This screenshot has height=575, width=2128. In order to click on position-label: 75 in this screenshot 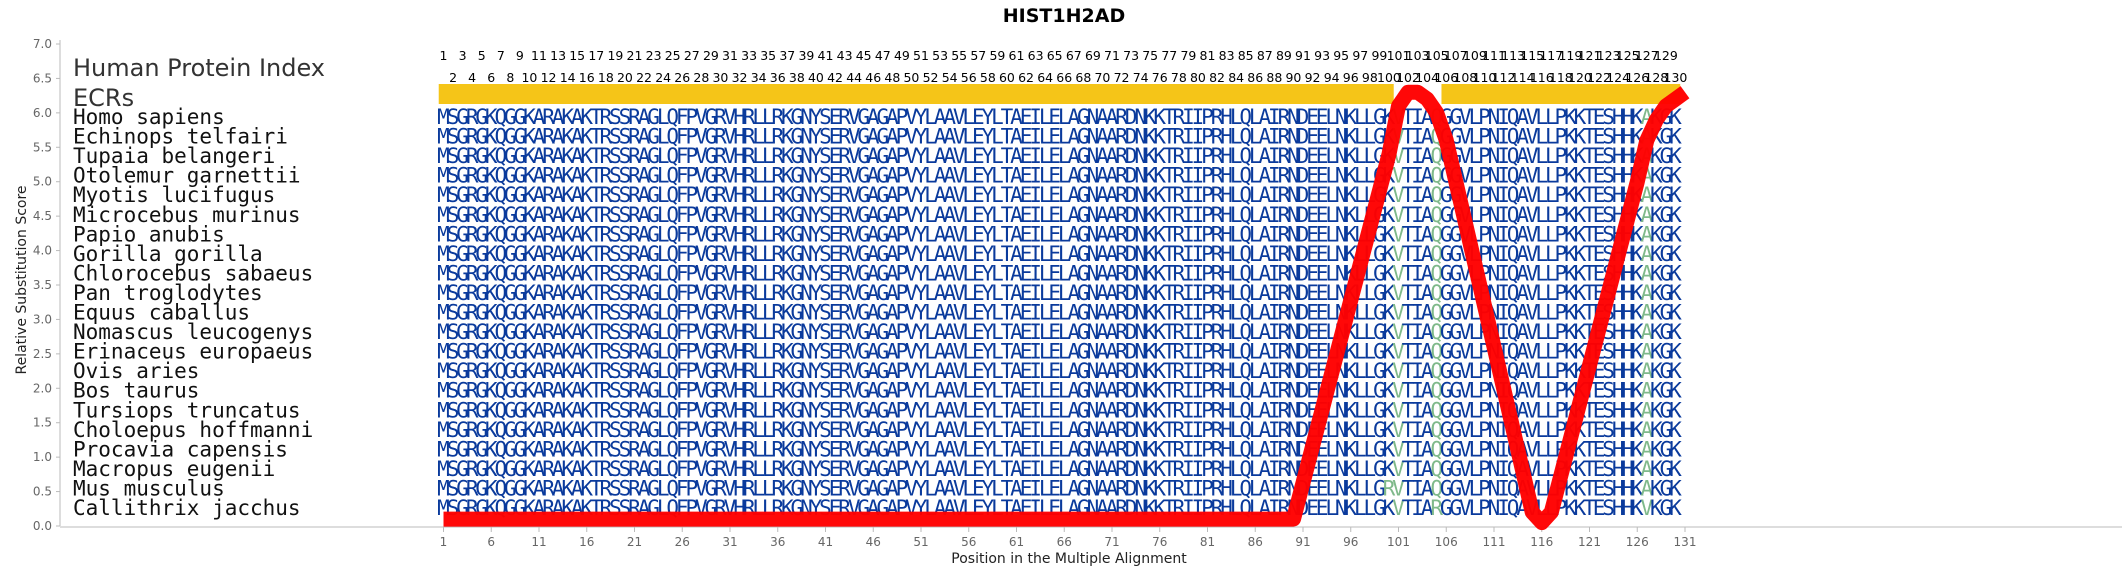, I will do `click(1150, 55)`.